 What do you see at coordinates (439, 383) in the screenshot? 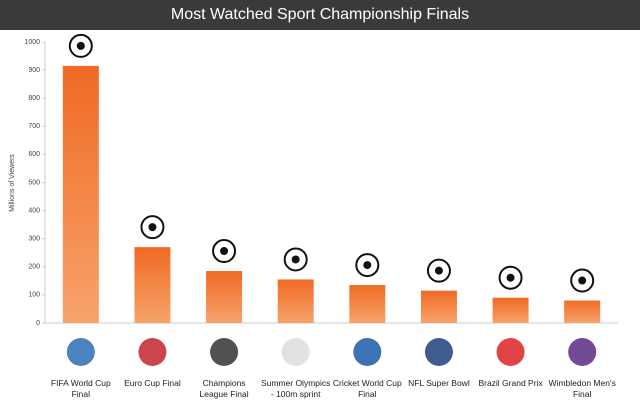
I see `x-tick-label: NFL Super Bowl` at bounding box center [439, 383].